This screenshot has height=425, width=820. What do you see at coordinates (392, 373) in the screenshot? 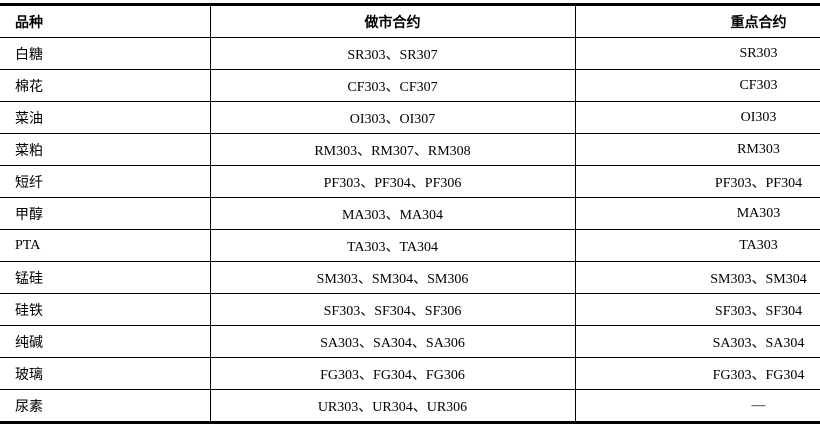
I see `market-making-cell: FG303、FG304、FG306` at bounding box center [392, 373].